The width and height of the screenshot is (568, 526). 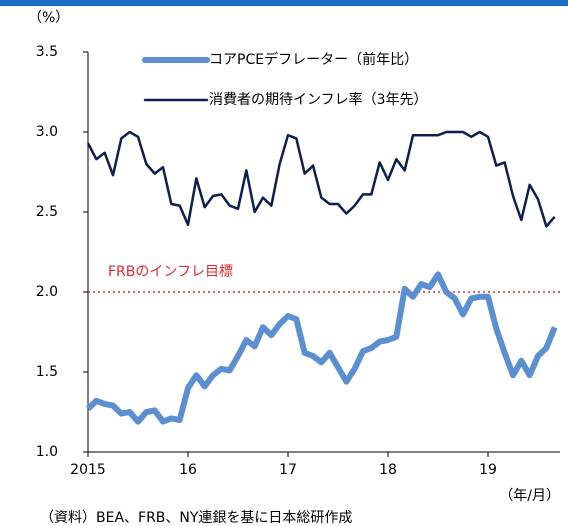 I want to click on x-tick-label: 16, so click(x=188, y=470).